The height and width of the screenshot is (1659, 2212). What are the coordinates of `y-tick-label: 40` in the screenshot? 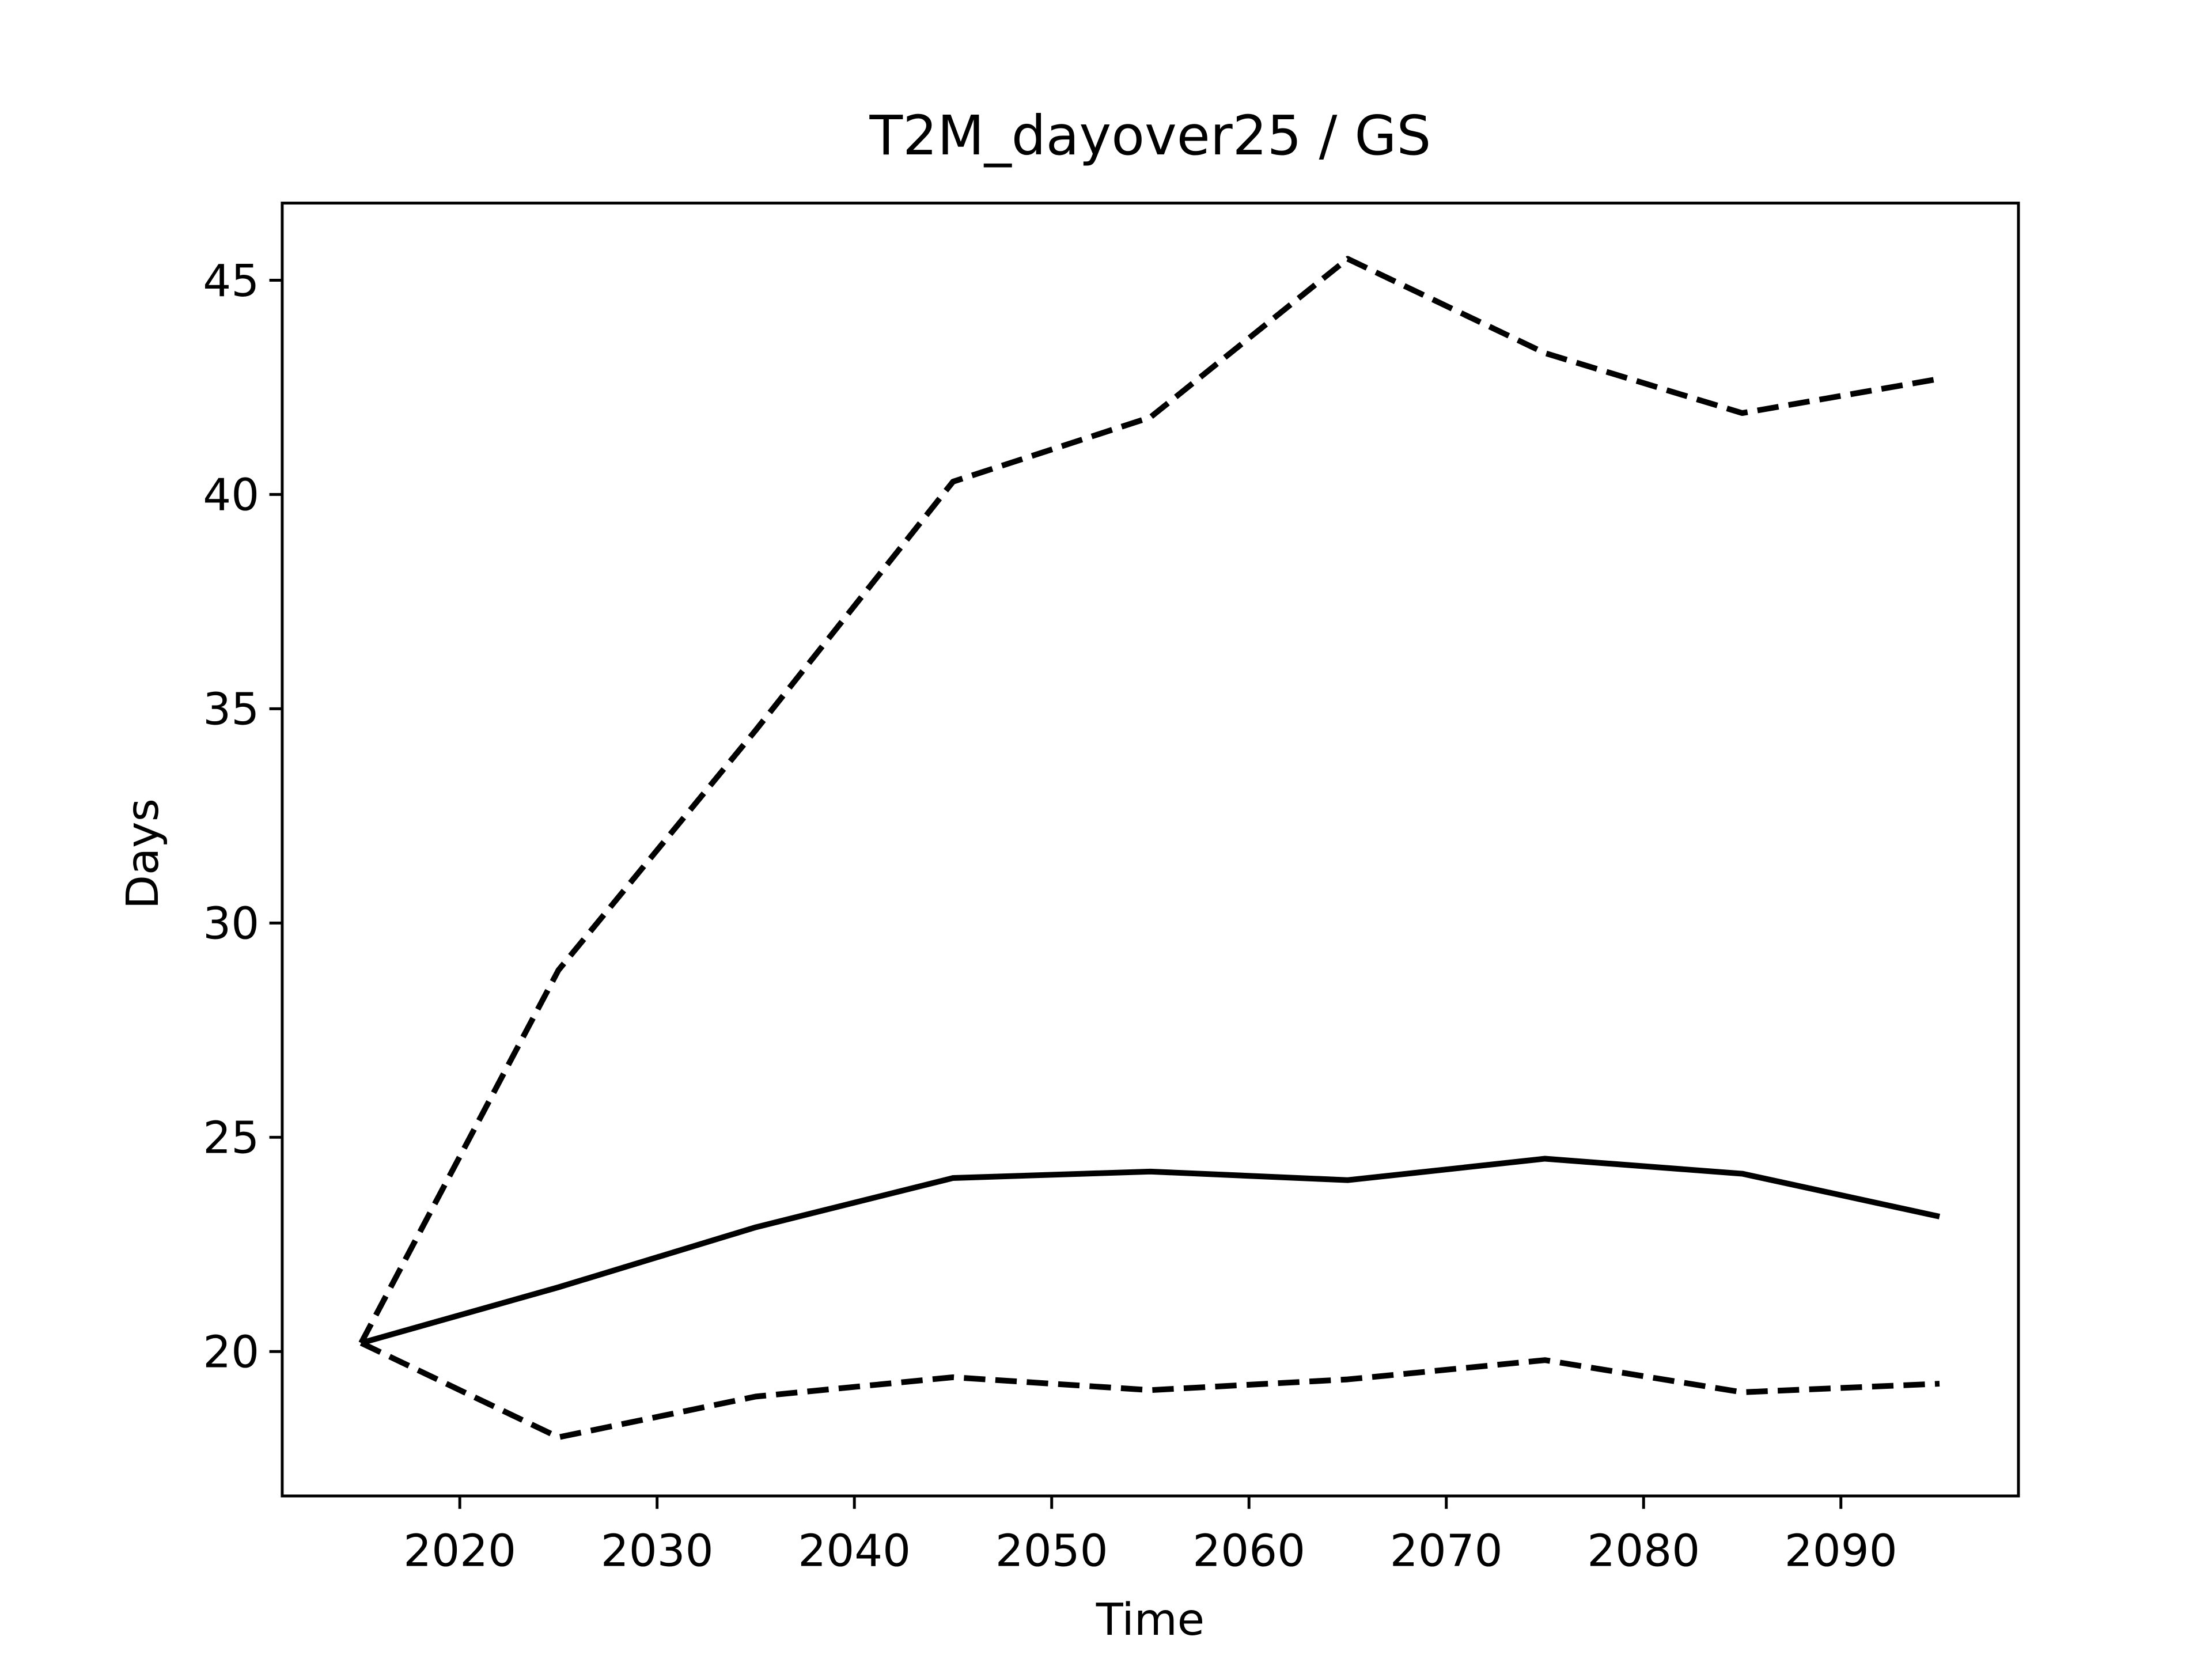 It's located at (231, 495).